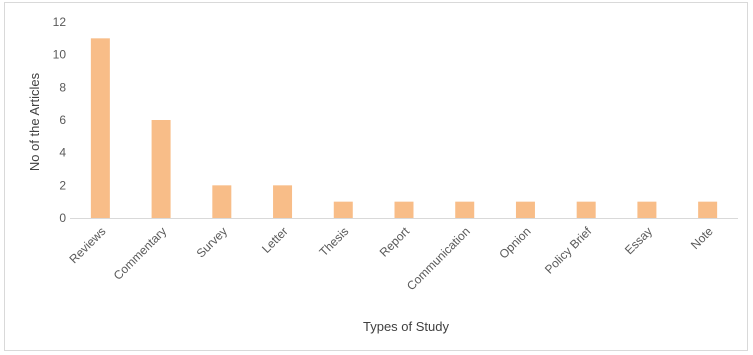 This screenshot has width=753, height=355. I want to click on y-tick-label: 8, so click(62, 87).